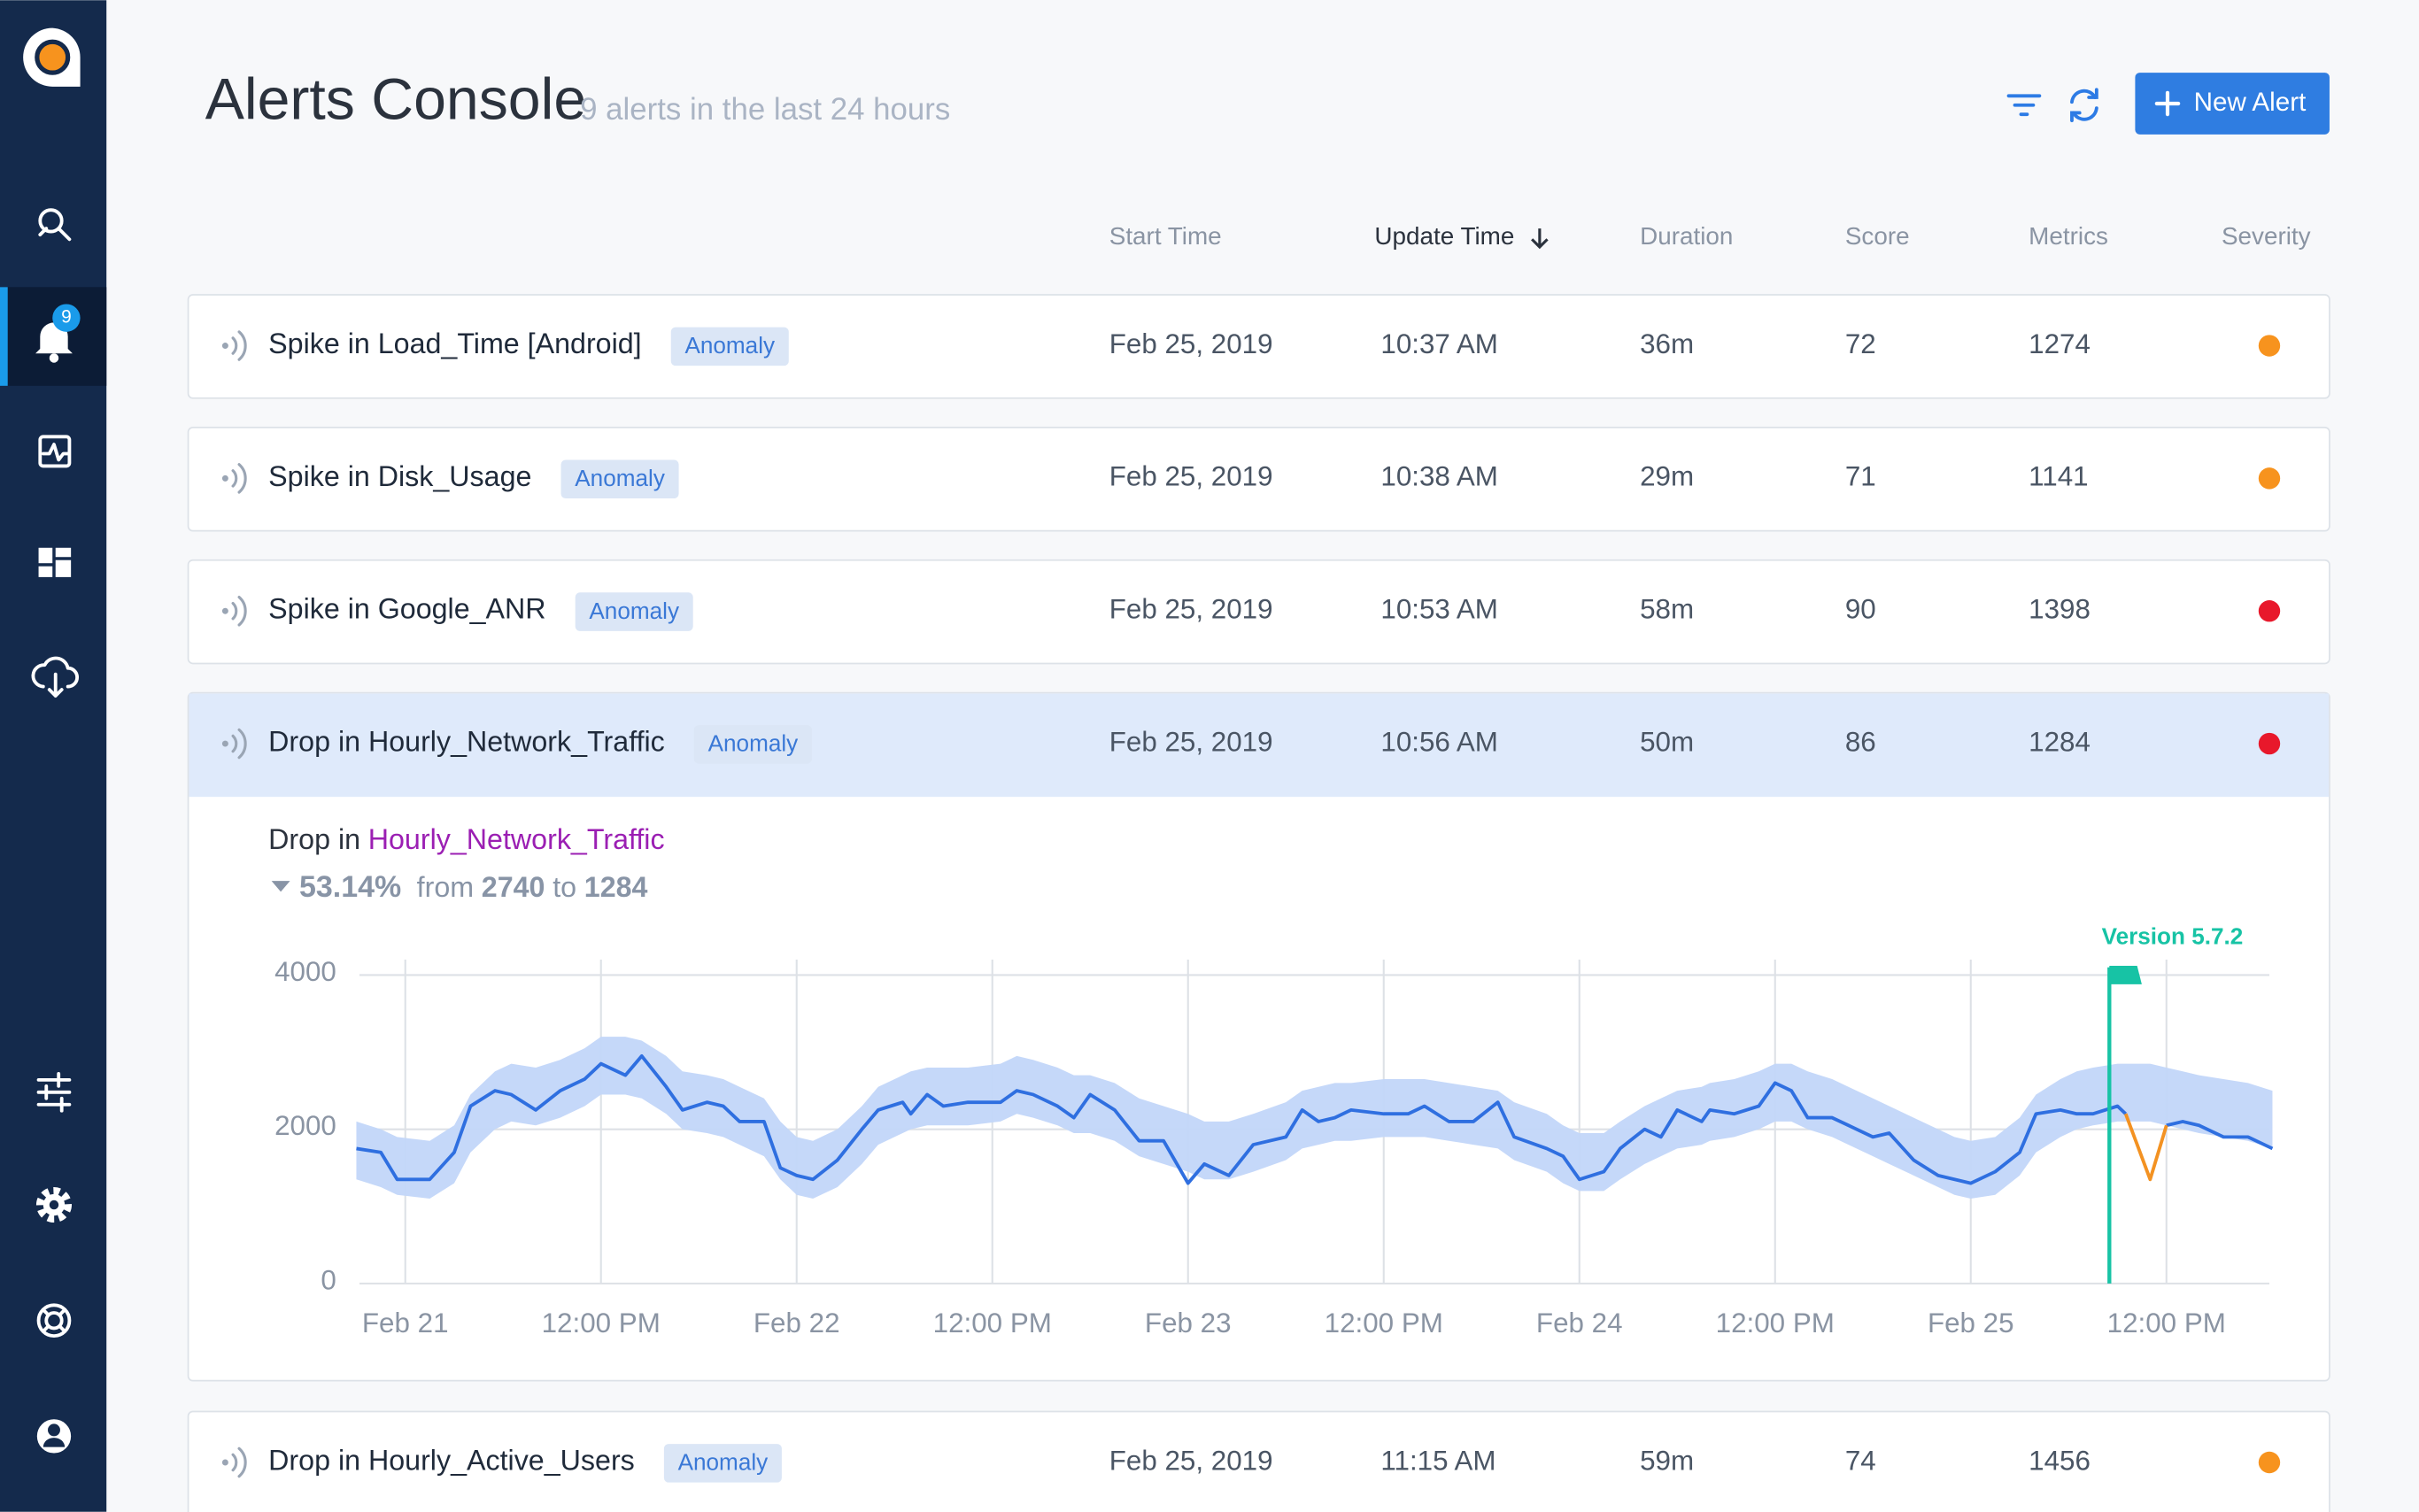 The height and width of the screenshot is (1512, 2419). Describe the element at coordinates (2084, 105) in the screenshot. I see `refresh-icon` at that location.